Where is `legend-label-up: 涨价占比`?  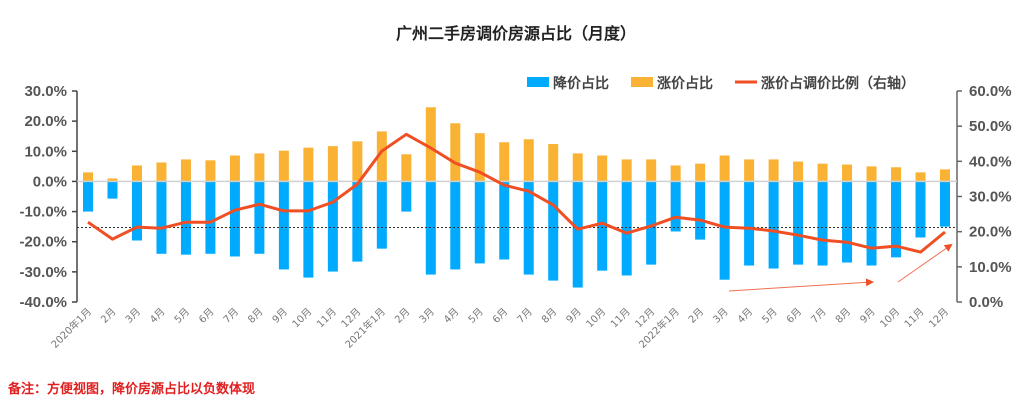 legend-label-up: 涨价占比 is located at coordinates (685, 83).